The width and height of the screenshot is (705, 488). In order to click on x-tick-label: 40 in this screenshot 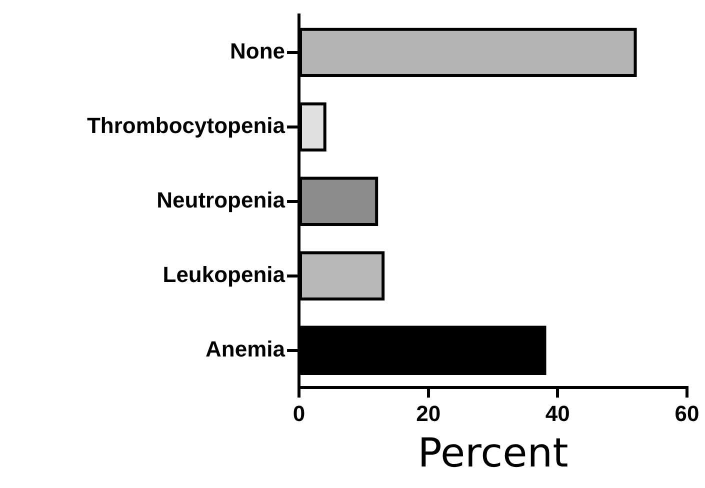, I will do `click(557, 413)`.